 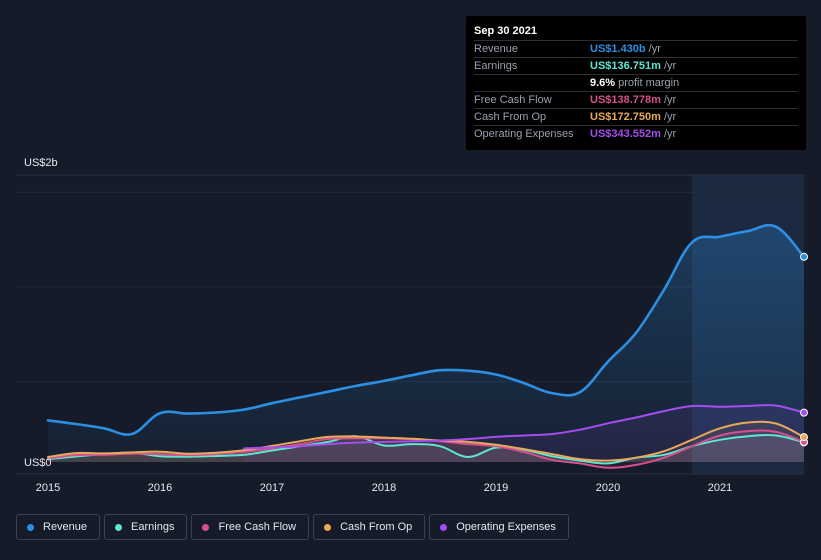 I want to click on cash-from-op-end-marker, so click(x=804, y=437).